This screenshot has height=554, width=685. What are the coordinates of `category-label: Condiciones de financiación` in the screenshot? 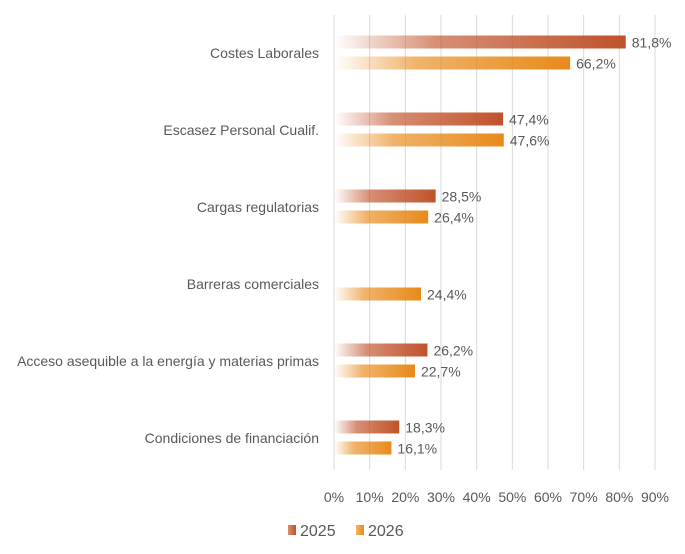 It's located at (232, 438).